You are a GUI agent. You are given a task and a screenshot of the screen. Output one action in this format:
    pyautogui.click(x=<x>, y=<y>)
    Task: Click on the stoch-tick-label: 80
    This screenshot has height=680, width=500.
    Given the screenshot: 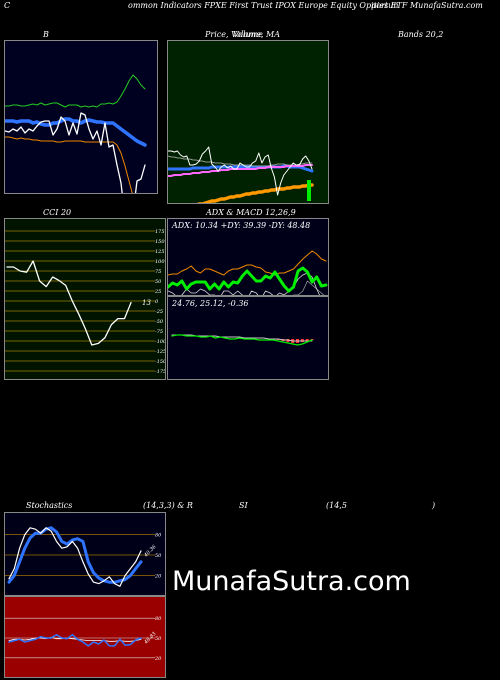 What is the action you would take?
    pyautogui.click(x=158, y=536)
    